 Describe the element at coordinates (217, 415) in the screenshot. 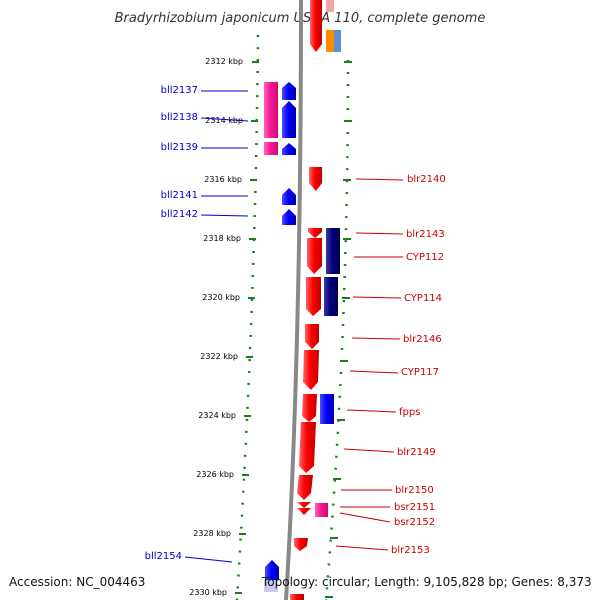

I see `kbp-label: 2324 kbp` at that location.